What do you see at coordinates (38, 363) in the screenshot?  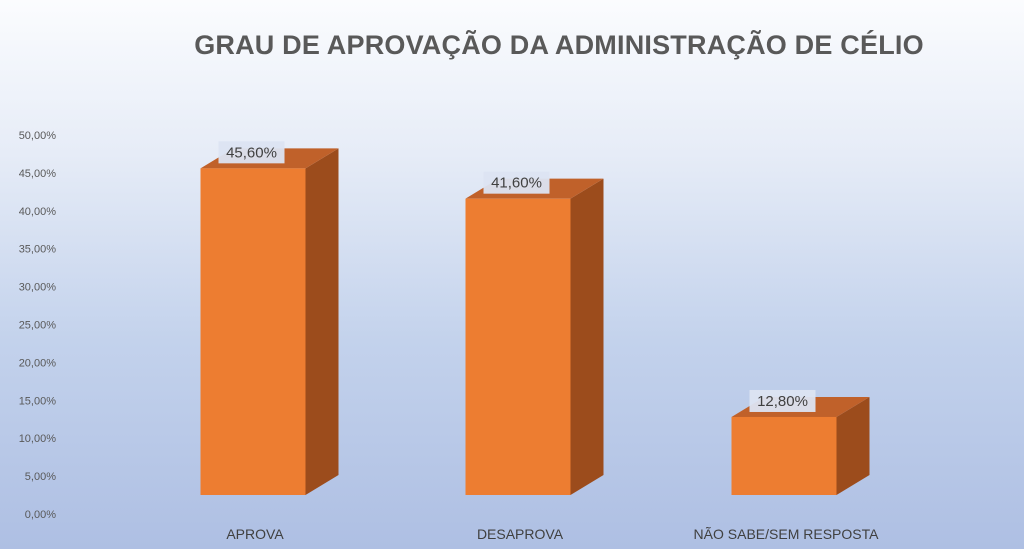 I see `y-tick-label: 20,00%` at bounding box center [38, 363].